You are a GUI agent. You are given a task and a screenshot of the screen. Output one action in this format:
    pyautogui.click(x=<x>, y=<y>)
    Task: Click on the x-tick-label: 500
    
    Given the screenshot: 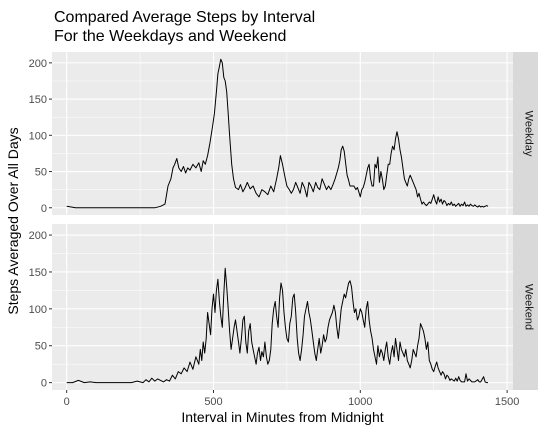 What is the action you would take?
    pyautogui.click(x=213, y=402)
    